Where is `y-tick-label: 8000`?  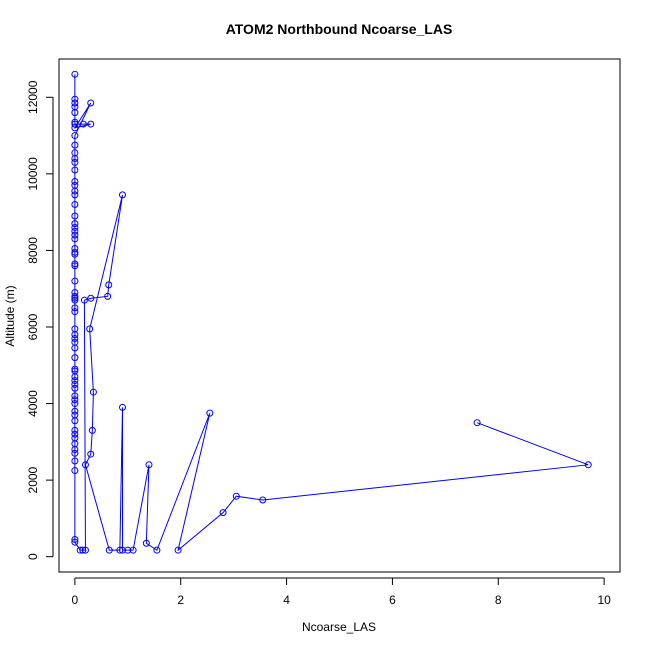
y-tick-label: 8000 is located at coordinates (33, 250).